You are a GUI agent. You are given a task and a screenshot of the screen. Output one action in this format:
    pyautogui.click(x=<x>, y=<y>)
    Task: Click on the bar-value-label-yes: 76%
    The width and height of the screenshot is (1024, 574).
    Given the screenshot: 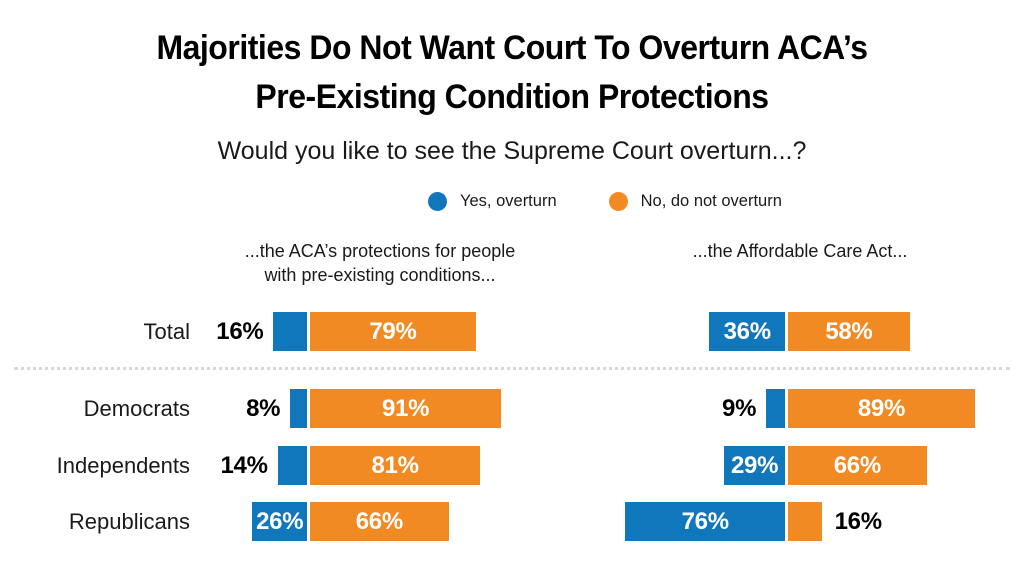 What is the action you would take?
    pyautogui.click(x=705, y=521)
    